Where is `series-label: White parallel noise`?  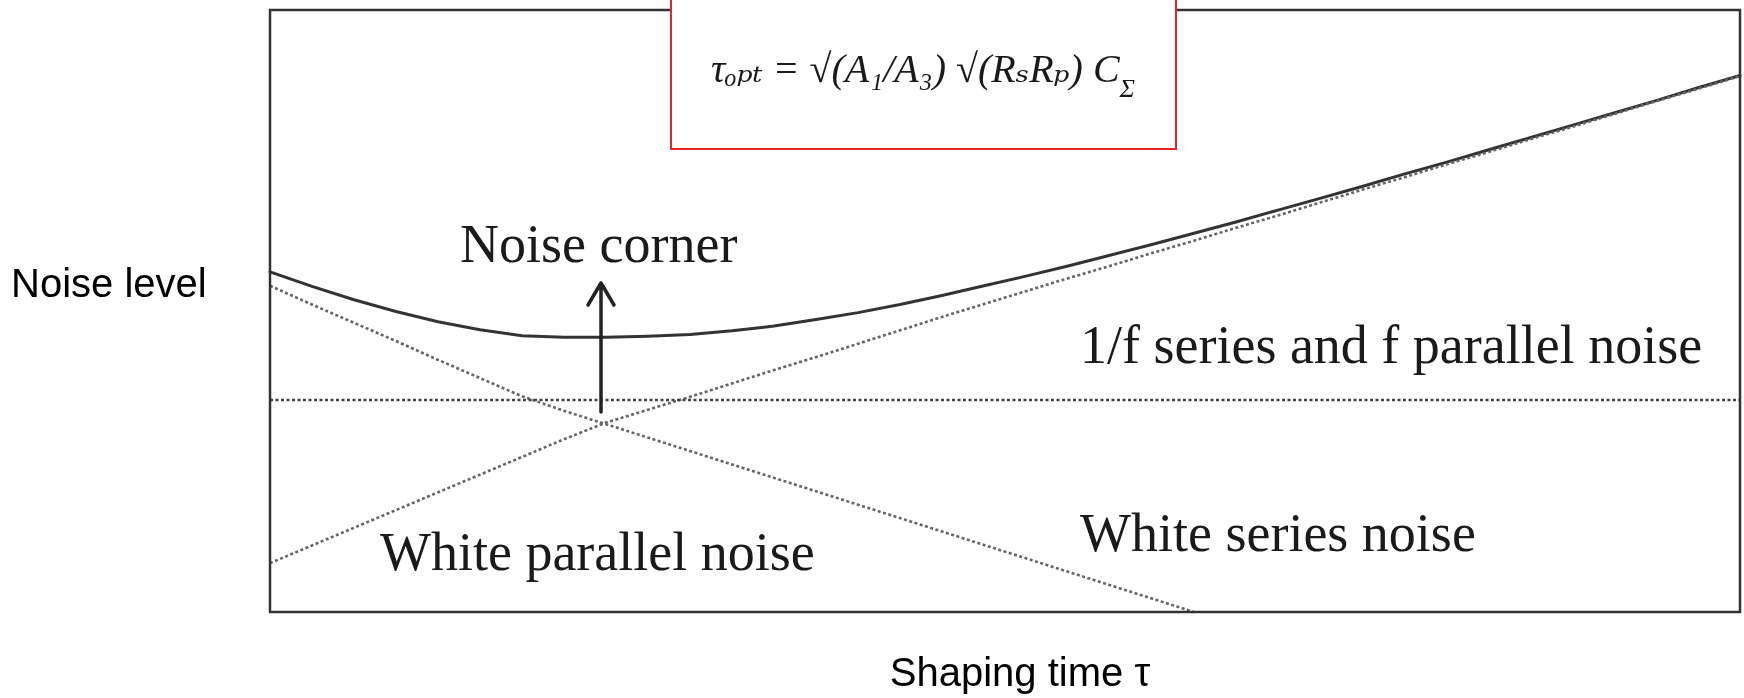 series-label: White parallel noise is located at coordinates (597, 551).